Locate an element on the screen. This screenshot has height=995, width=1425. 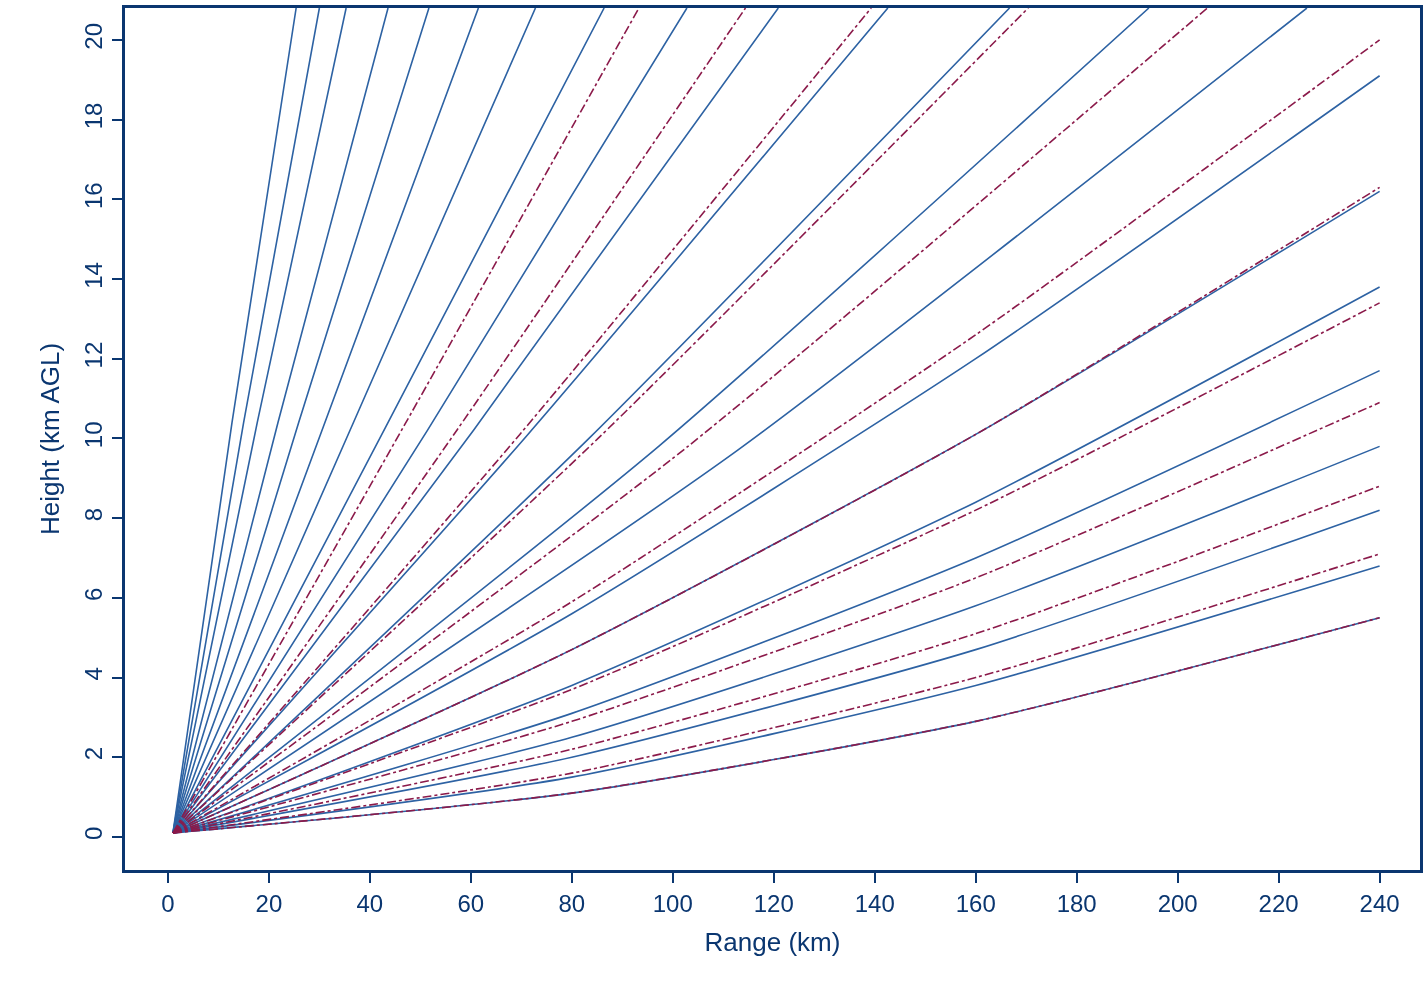
y-tick-label: 8 is located at coordinates (94, 514).